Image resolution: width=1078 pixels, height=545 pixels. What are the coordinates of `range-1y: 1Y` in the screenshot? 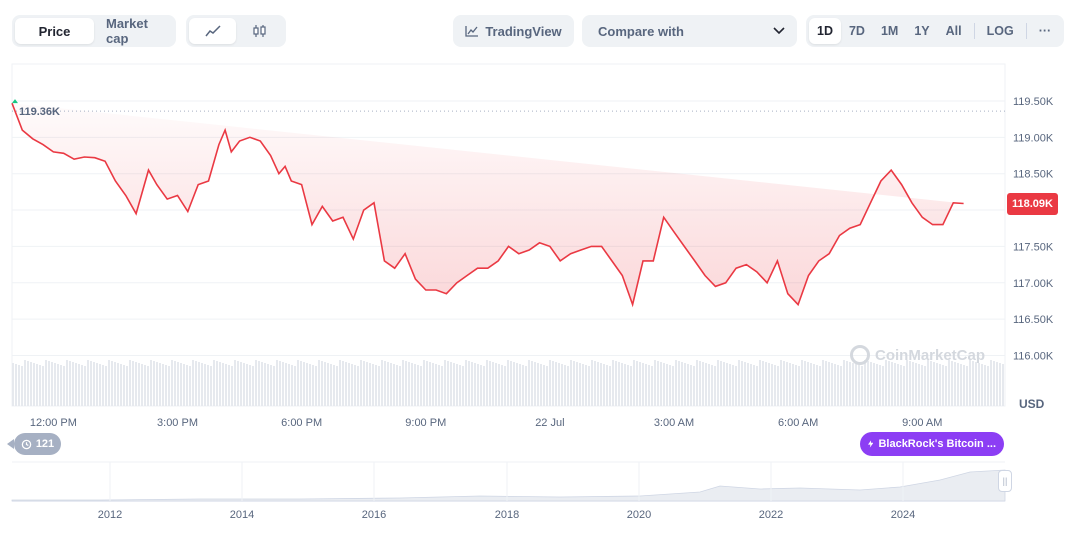 It's located at (922, 31).